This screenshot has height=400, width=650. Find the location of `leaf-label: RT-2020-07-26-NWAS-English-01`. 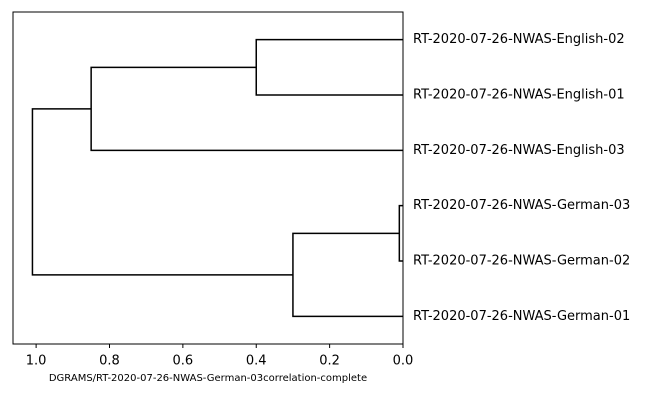

leaf-label: RT-2020-07-26-NWAS-English-01 is located at coordinates (519, 95).